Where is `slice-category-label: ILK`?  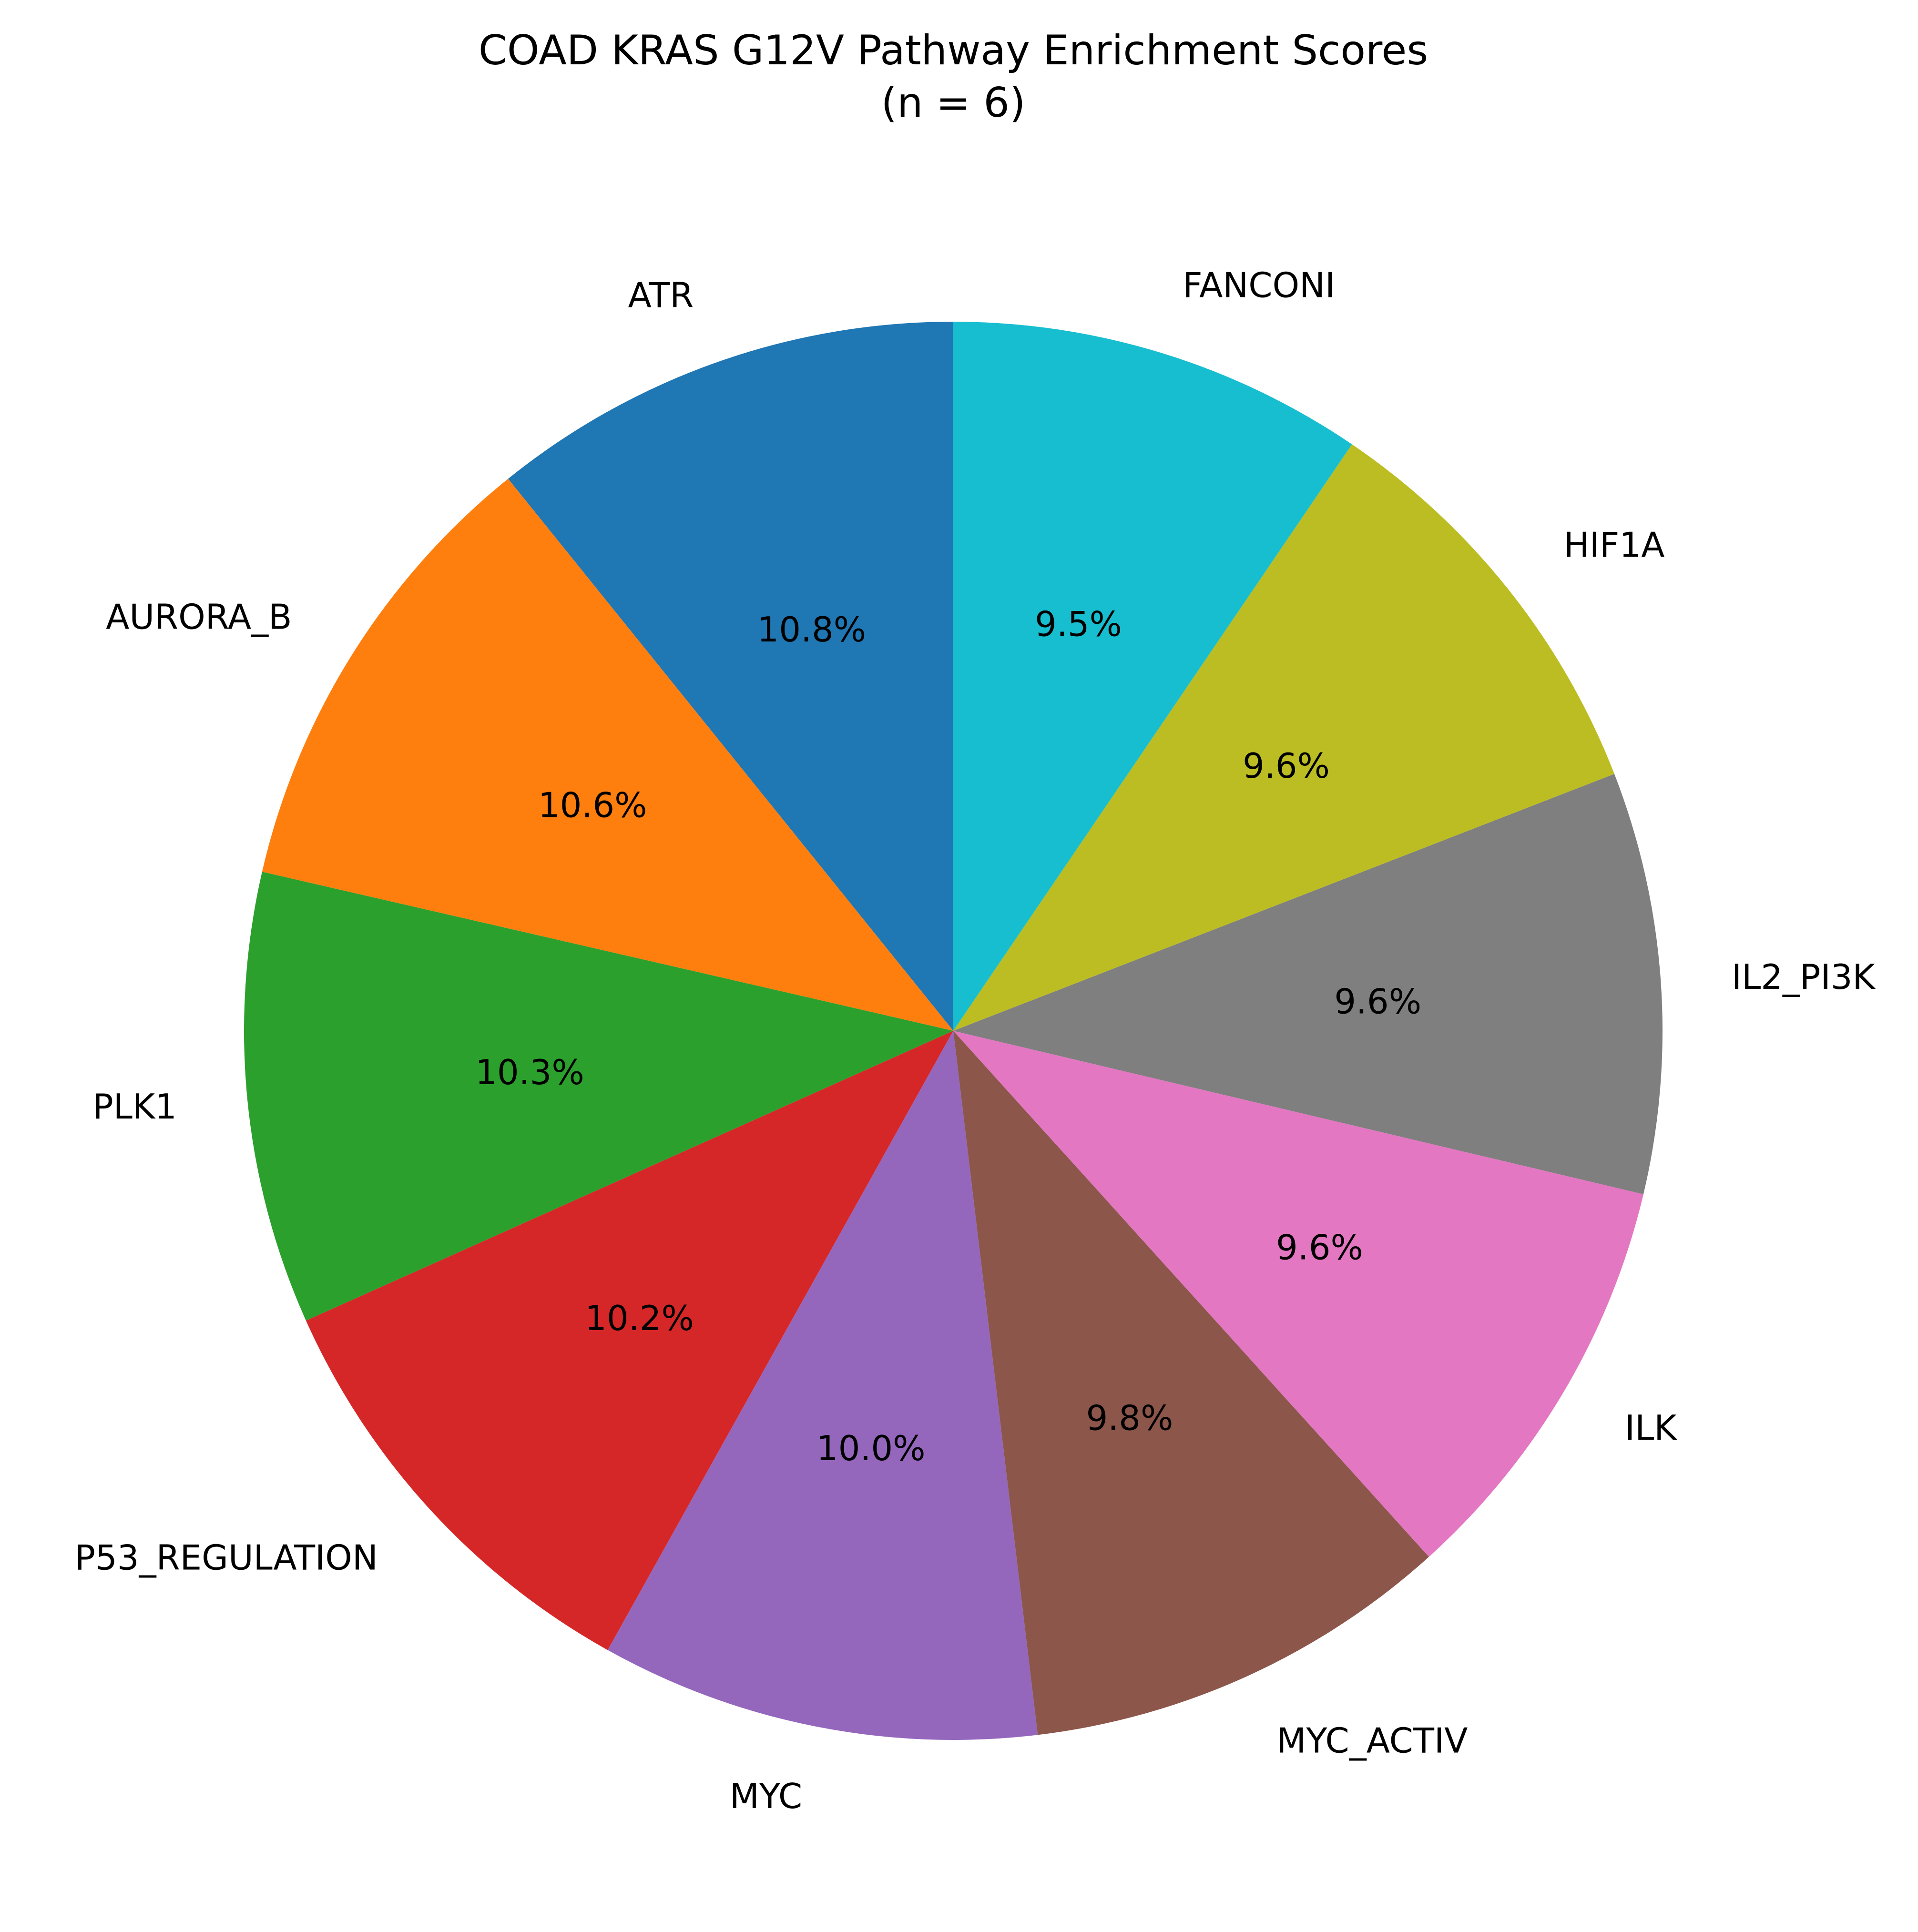 slice-category-label: ILK is located at coordinates (1651, 1428).